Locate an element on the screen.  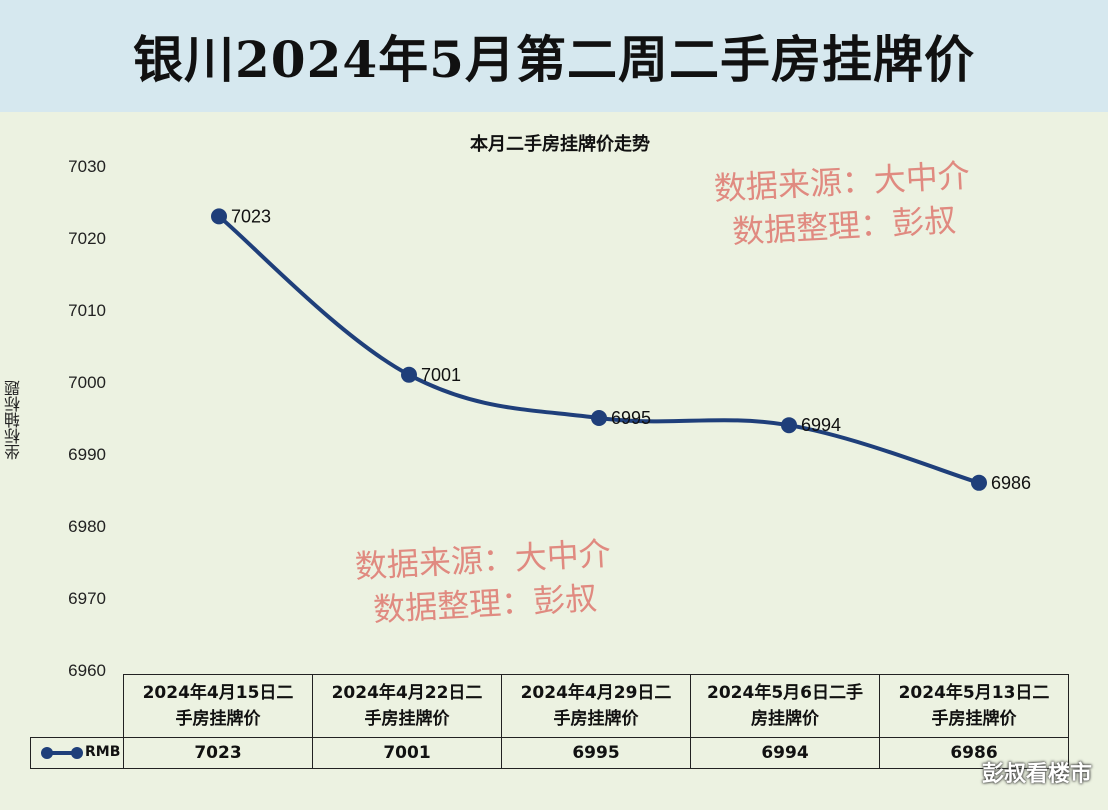
y-tick-label: 7030 is located at coordinates (87, 166).